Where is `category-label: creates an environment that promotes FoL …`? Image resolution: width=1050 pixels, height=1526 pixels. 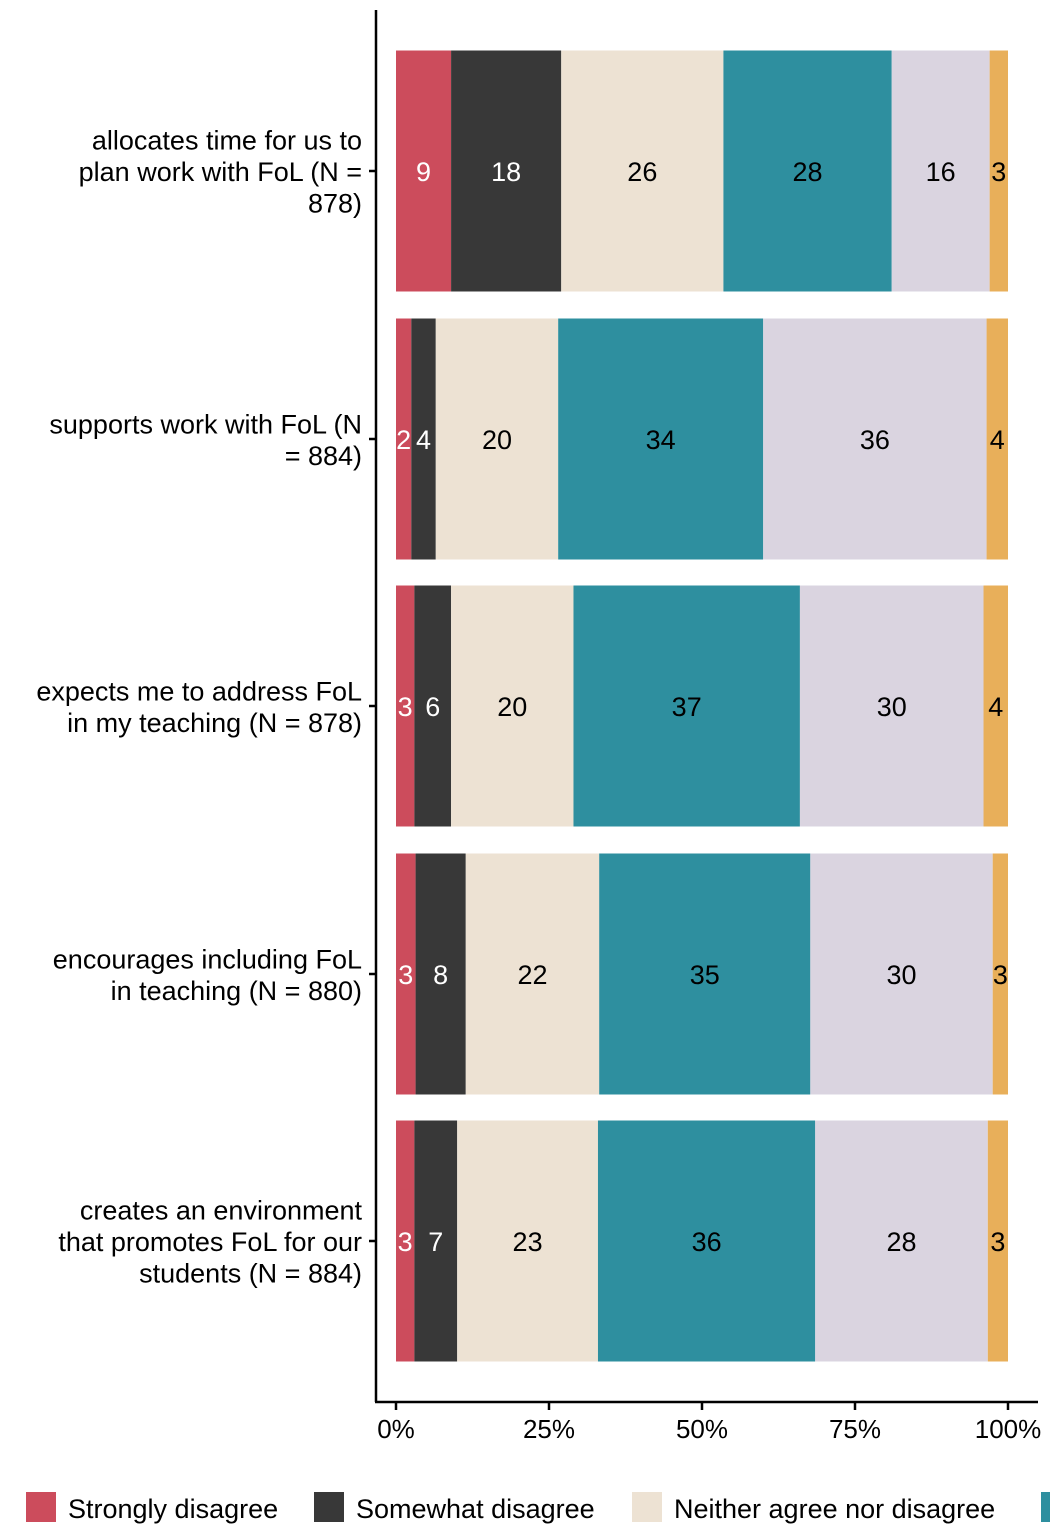 category-label: creates an environment that promotes FoL … is located at coordinates (210, 1242).